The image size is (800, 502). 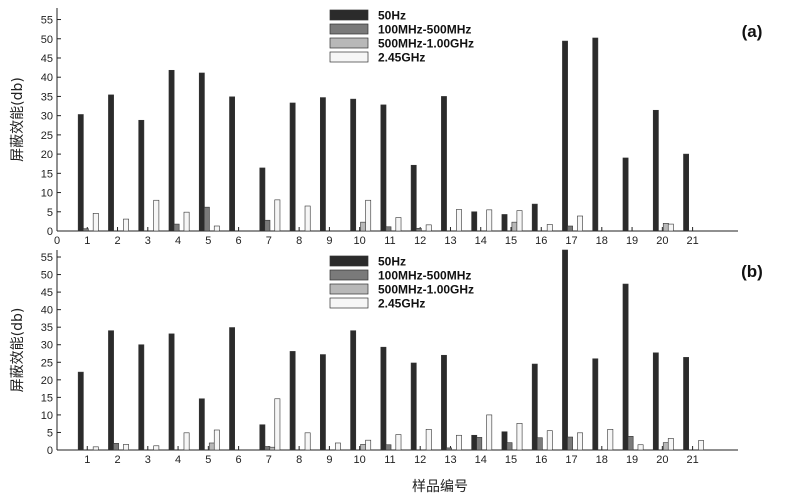 I want to click on y-tick-label: 5, so click(x=50, y=213).